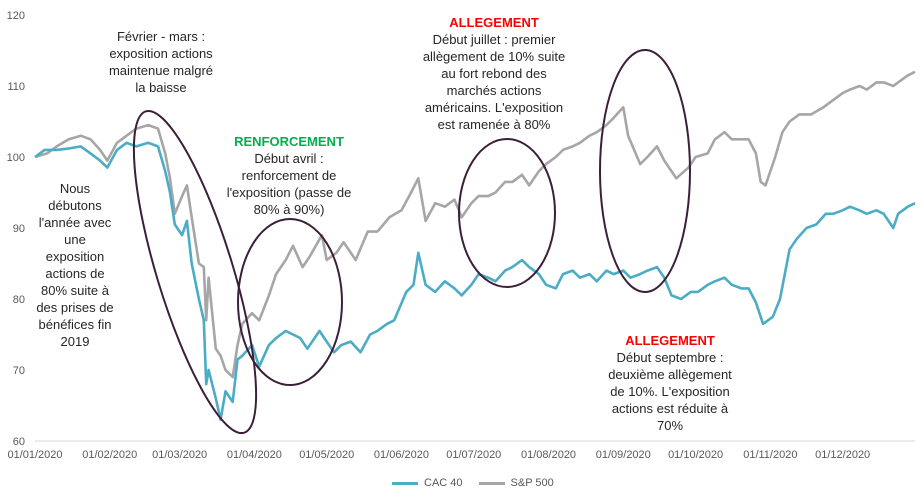 The image size is (924, 498). I want to click on y-tick-label: 120, so click(16, 16).